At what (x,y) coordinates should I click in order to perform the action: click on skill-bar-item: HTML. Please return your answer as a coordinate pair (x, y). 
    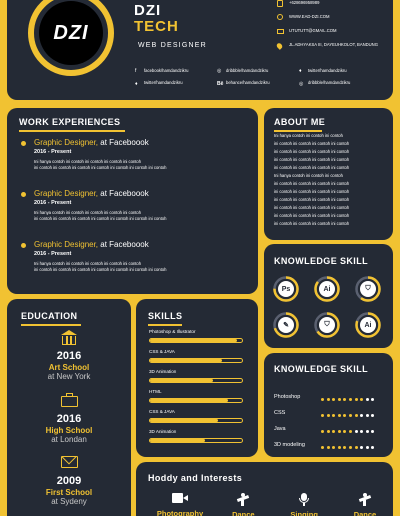
    Looking at the image, I should click on (199, 399).